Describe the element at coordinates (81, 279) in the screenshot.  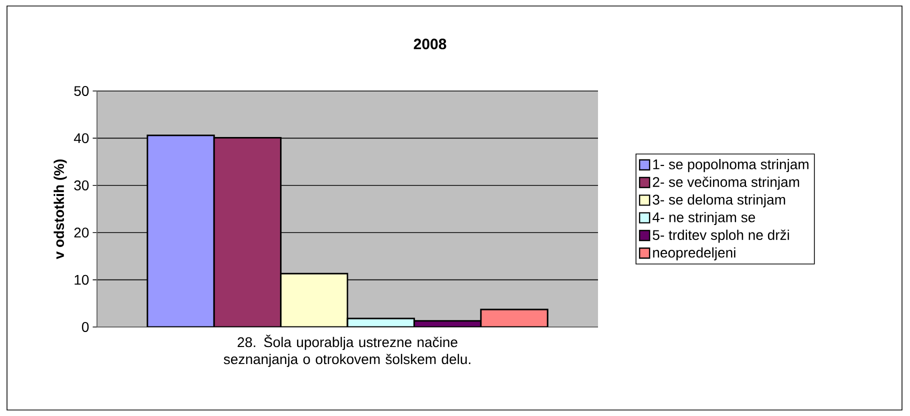
I see `y-tick-label: 10` at that location.